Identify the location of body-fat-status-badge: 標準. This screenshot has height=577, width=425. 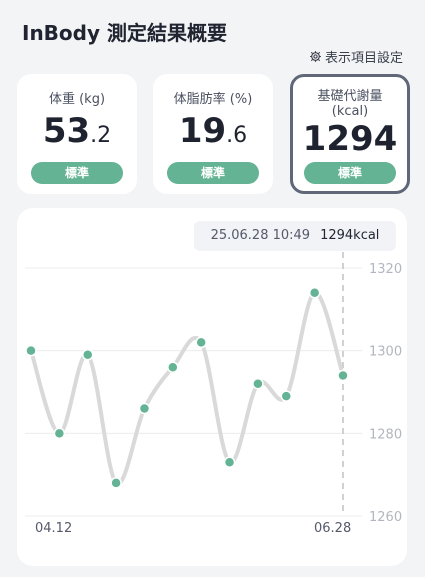
(213, 173).